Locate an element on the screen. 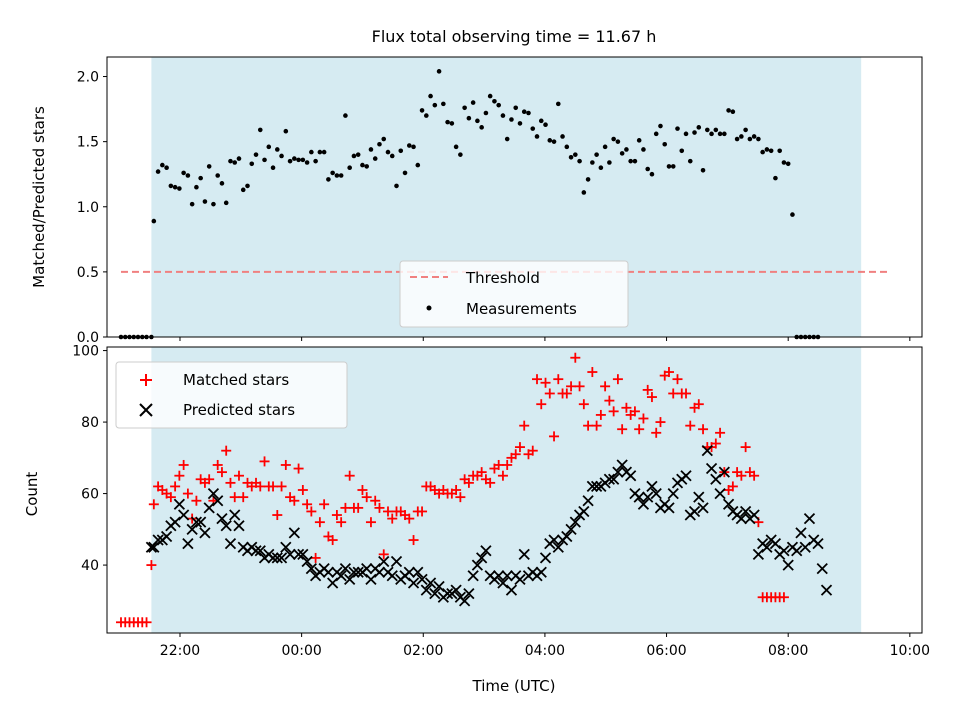 This screenshot has height=720, width=960. bottom-y-axis-label: Count is located at coordinates (32, 494).